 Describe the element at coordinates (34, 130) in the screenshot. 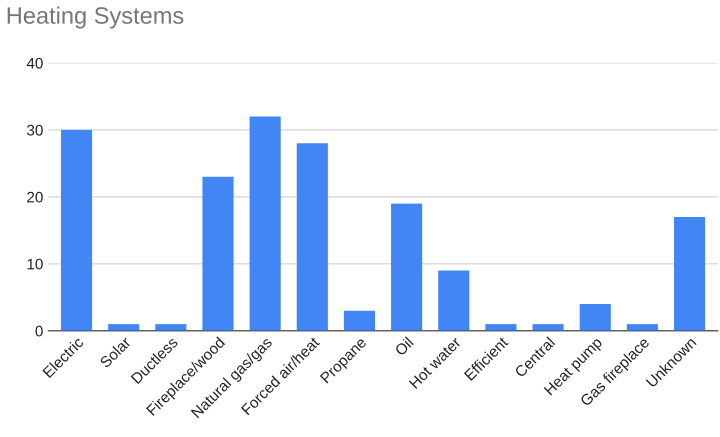

I see `y-tick-label: 30` at that location.